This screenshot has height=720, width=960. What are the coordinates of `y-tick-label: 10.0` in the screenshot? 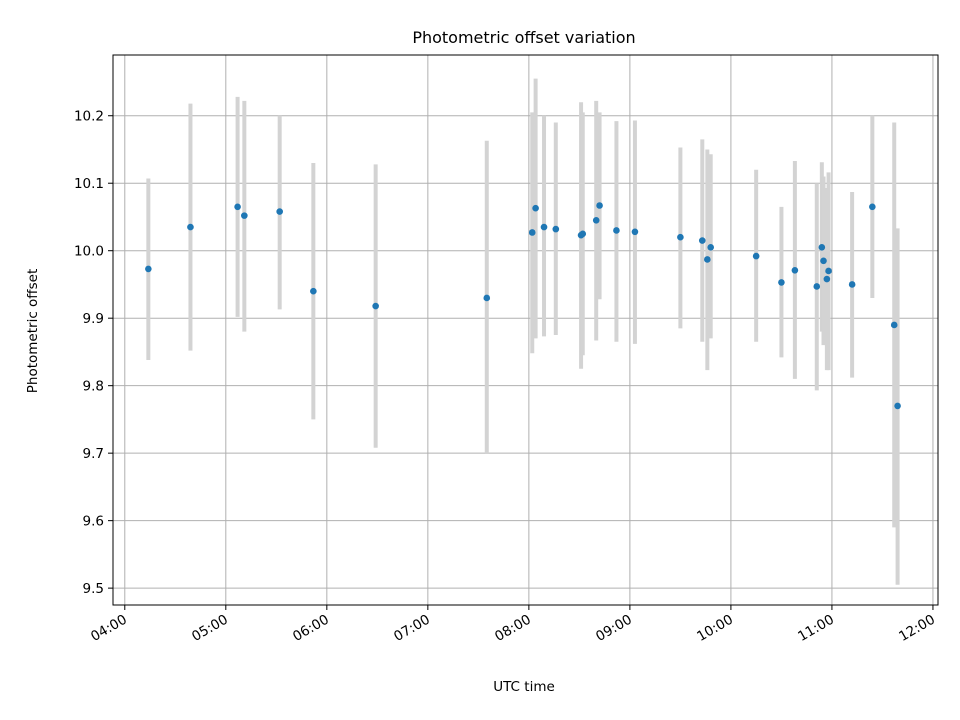 It's located at (89, 252).